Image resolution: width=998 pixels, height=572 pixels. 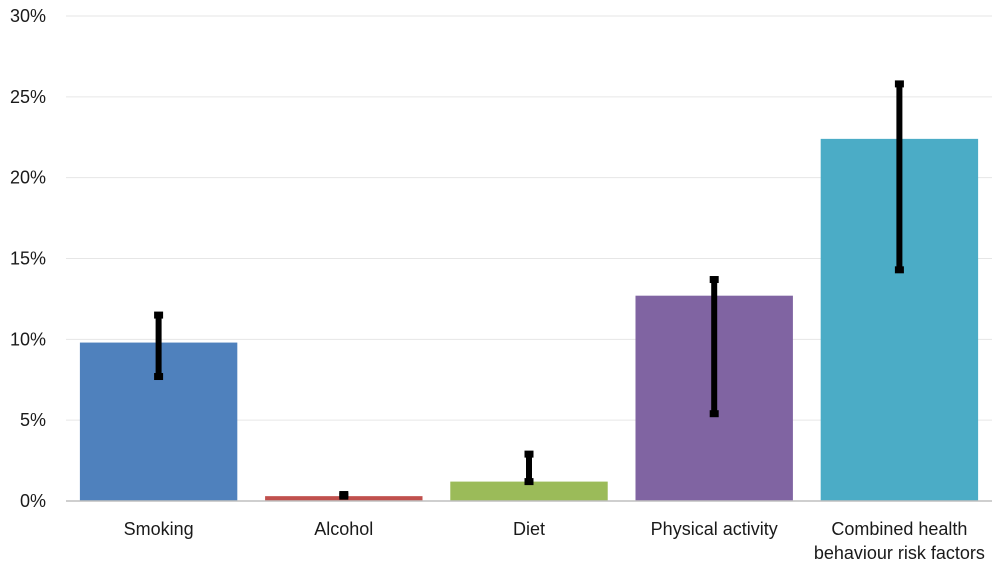 What do you see at coordinates (343, 529) in the screenshot?
I see `category-label: Alcohol` at bounding box center [343, 529].